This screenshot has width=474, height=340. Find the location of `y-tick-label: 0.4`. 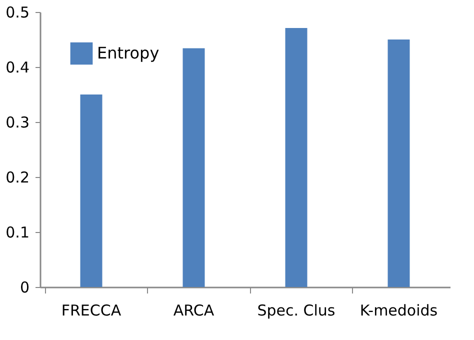

y-tick-label: 0.4 is located at coordinates (18, 67).